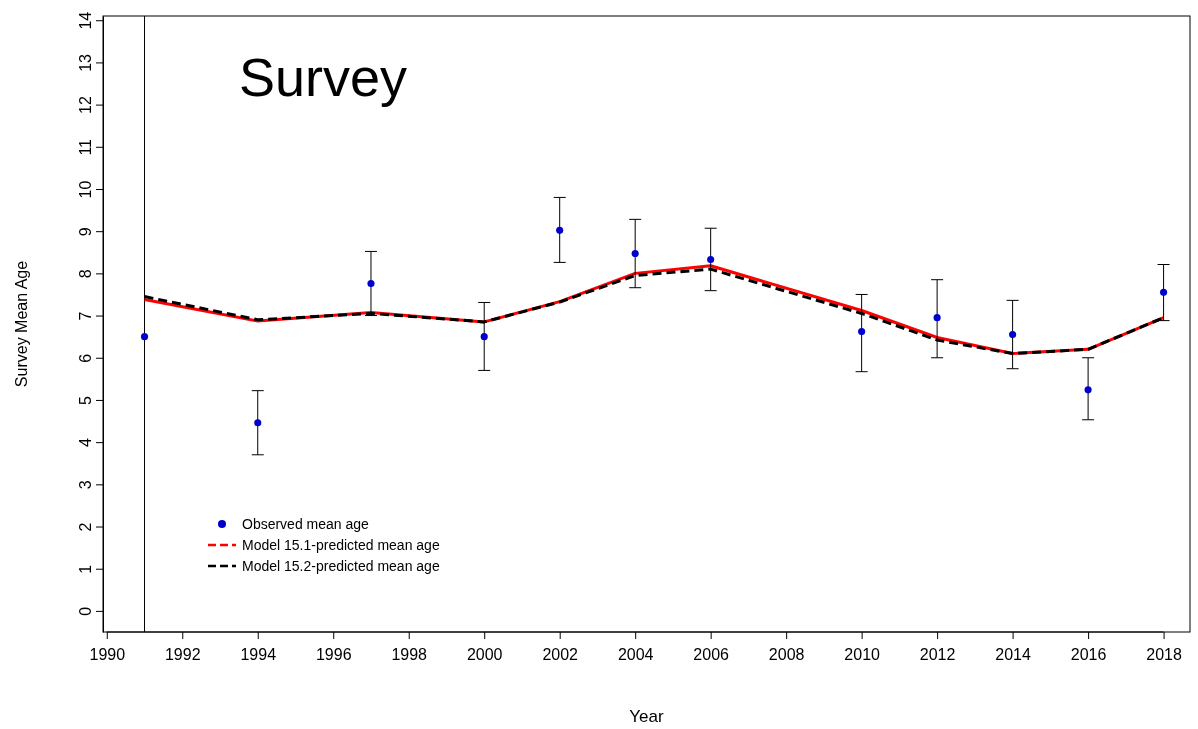 The width and height of the screenshot is (1198, 729). What do you see at coordinates (85, 20) in the screenshot?
I see `y-tick-label: 14` at bounding box center [85, 20].